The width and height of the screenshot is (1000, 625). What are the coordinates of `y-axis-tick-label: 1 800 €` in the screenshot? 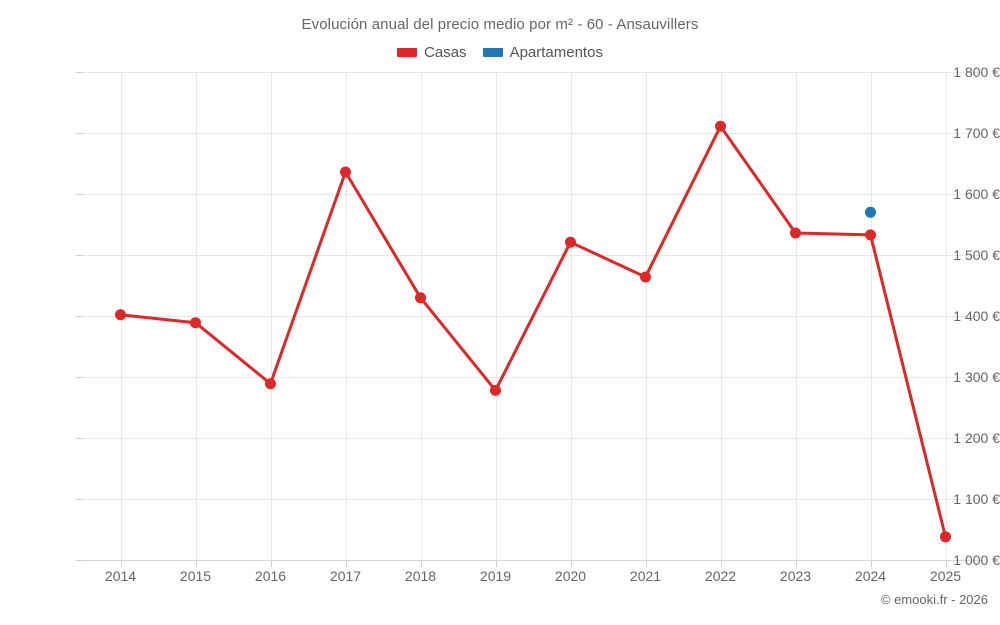 It's located at (976, 72).